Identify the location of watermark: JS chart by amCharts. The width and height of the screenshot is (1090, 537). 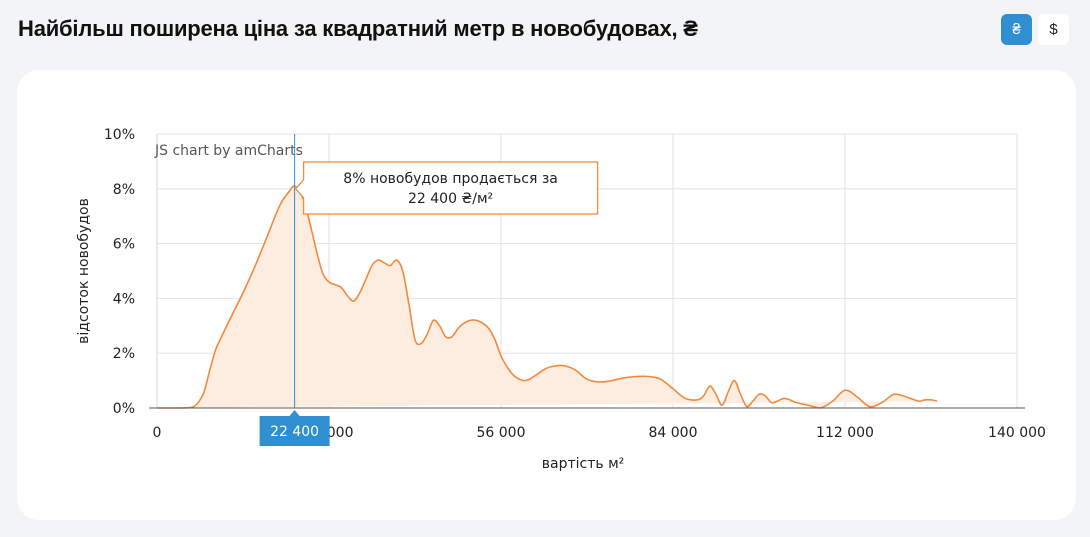
(228, 151).